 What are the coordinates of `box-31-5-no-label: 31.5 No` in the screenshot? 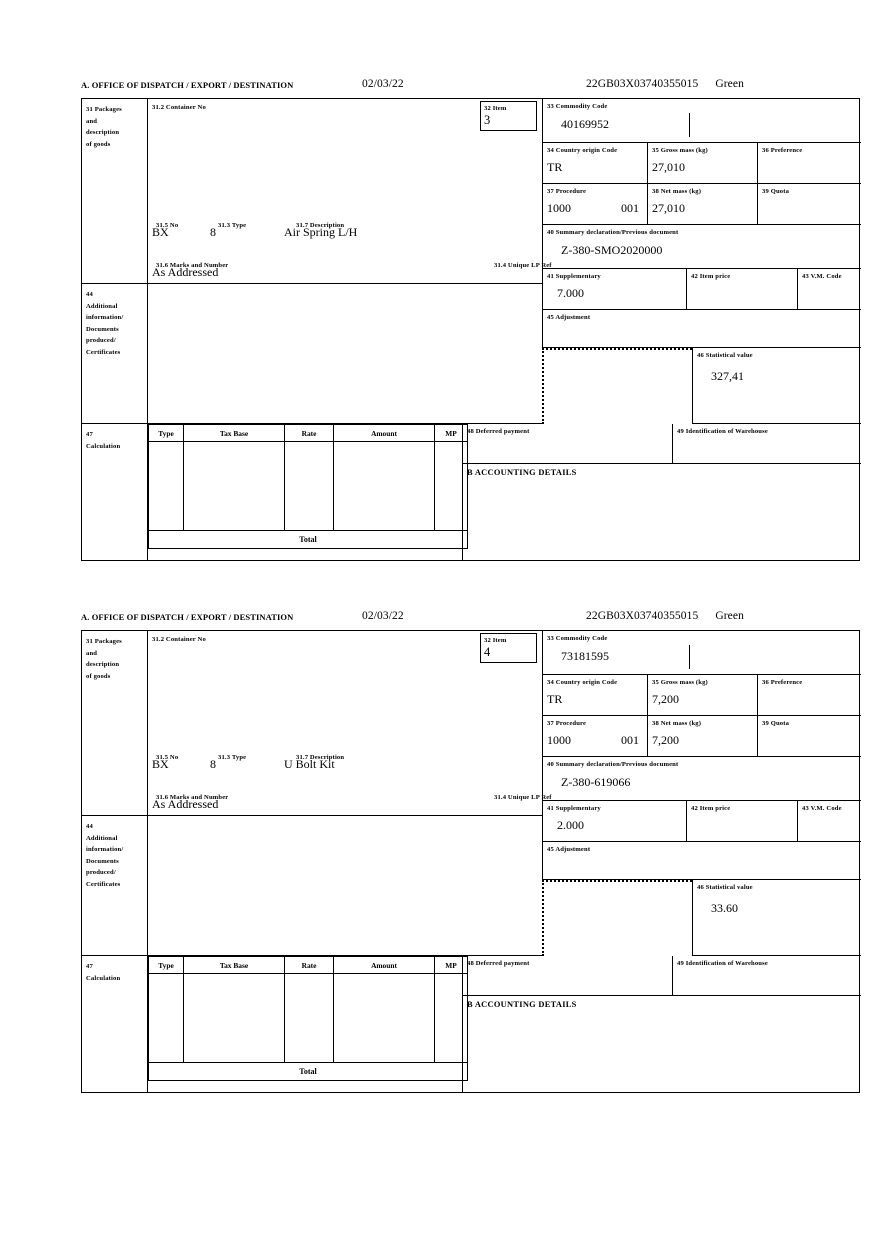 It's located at (167, 225).